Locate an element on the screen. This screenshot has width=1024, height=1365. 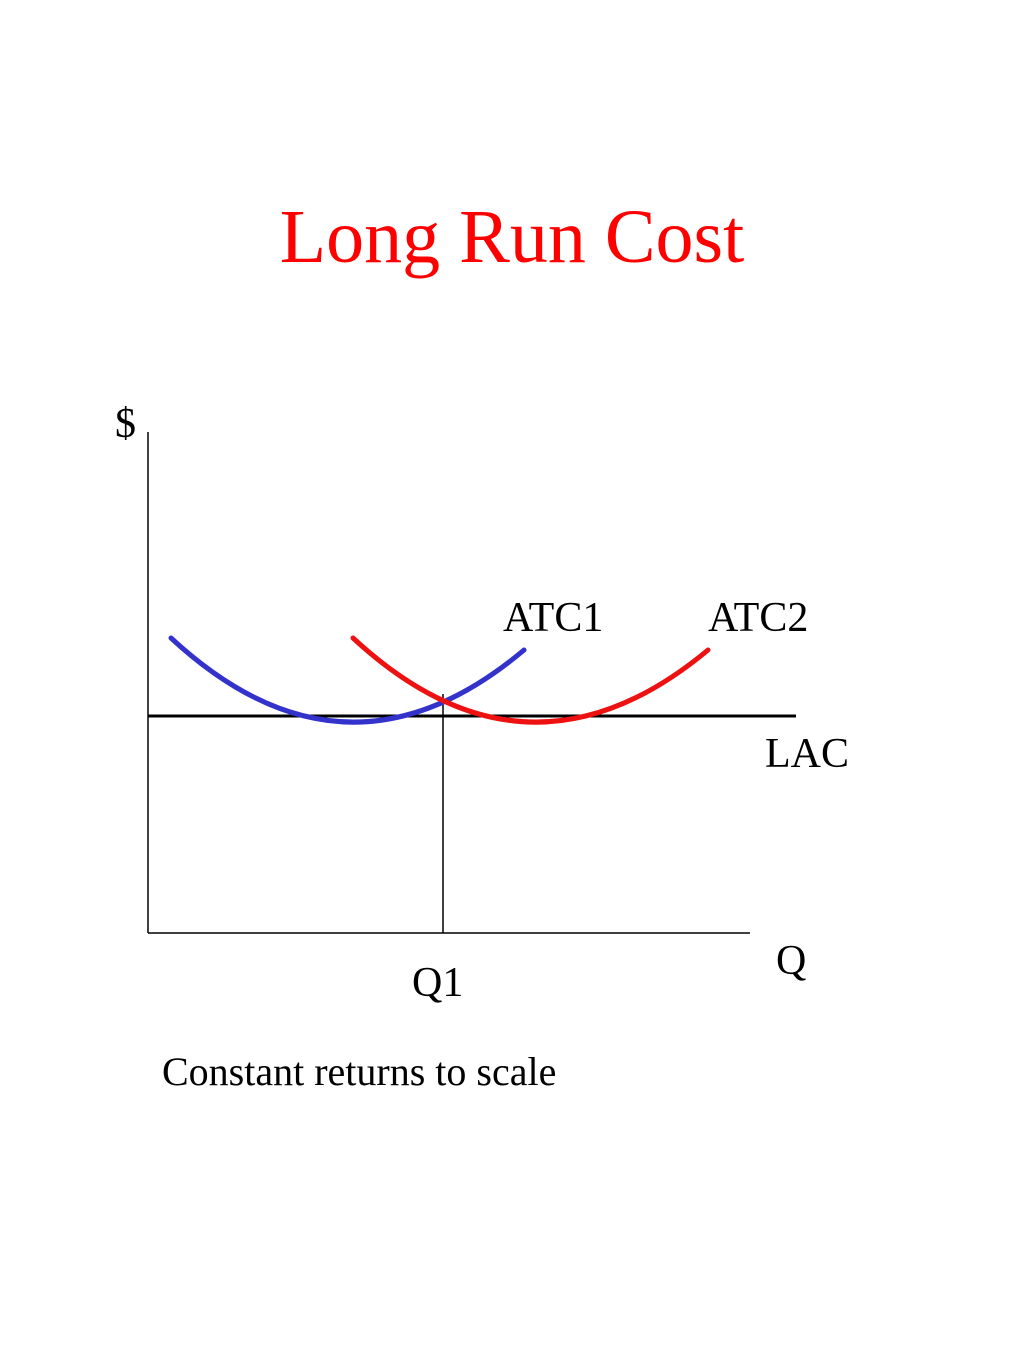
atc2-label: ATC2 is located at coordinates (758, 618).